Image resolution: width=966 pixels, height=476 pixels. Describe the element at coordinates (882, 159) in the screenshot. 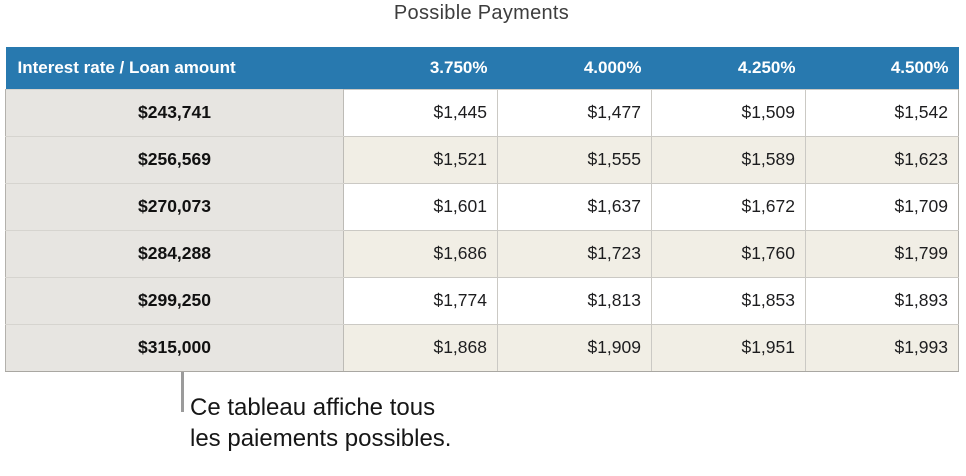

I see `payment-cell: $1,623` at that location.